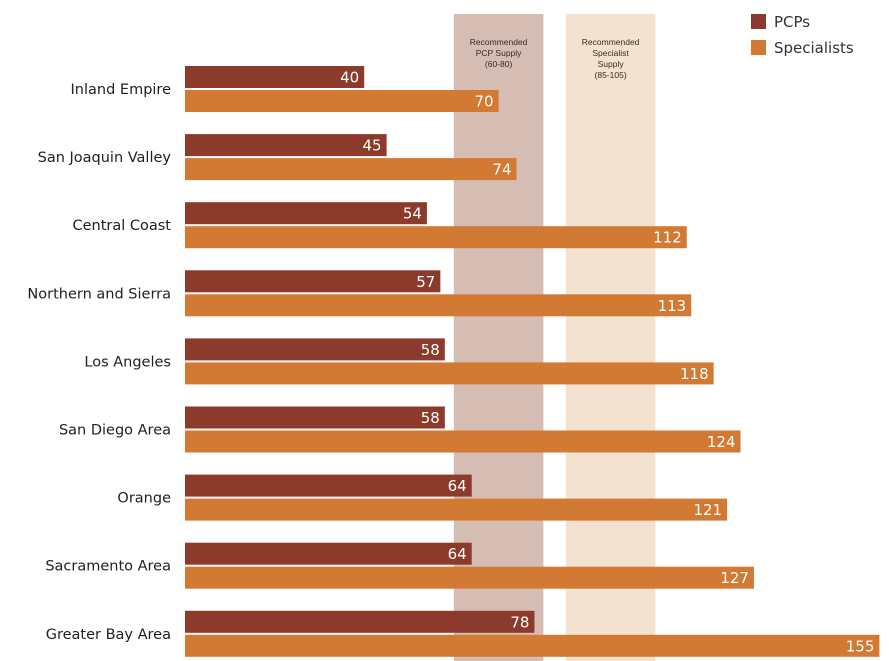 The width and height of the screenshot is (889, 661). I want to click on category-label-0: Inland Empire, so click(121, 90).